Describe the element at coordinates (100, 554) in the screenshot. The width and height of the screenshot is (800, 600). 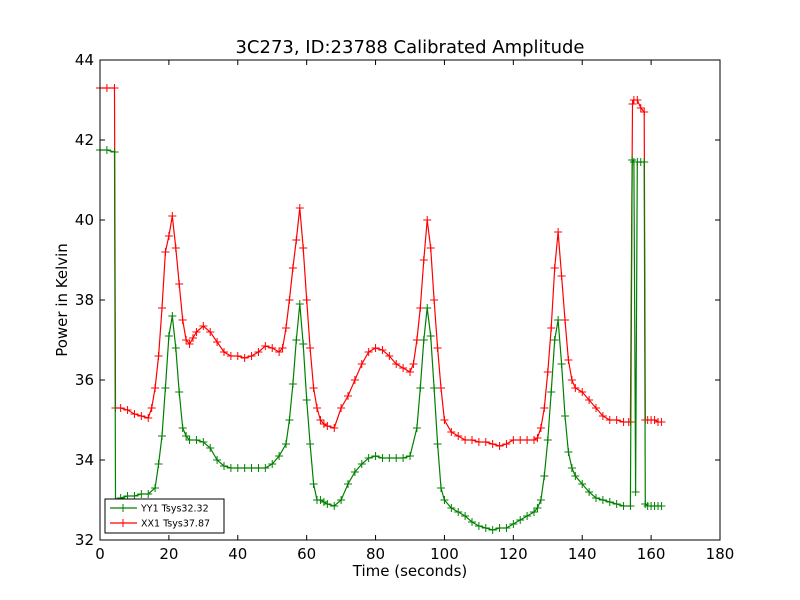
I see `x-tick-label: 0` at that location.